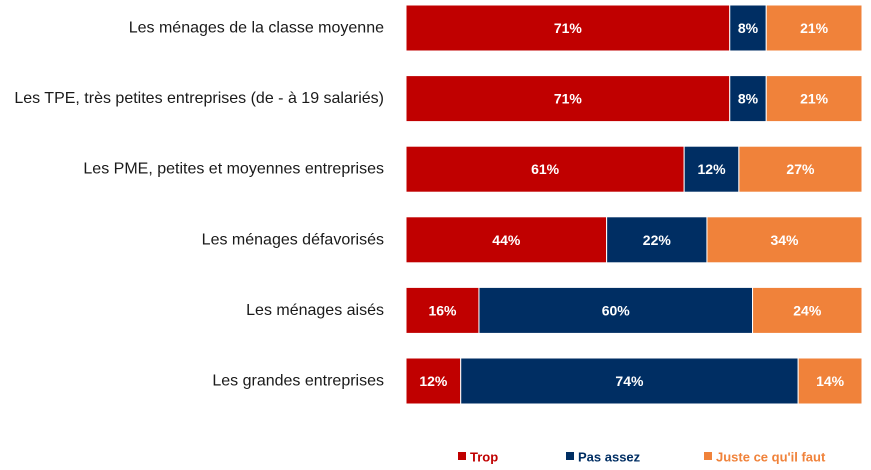  I want to click on data-label: 60%, so click(616, 310).